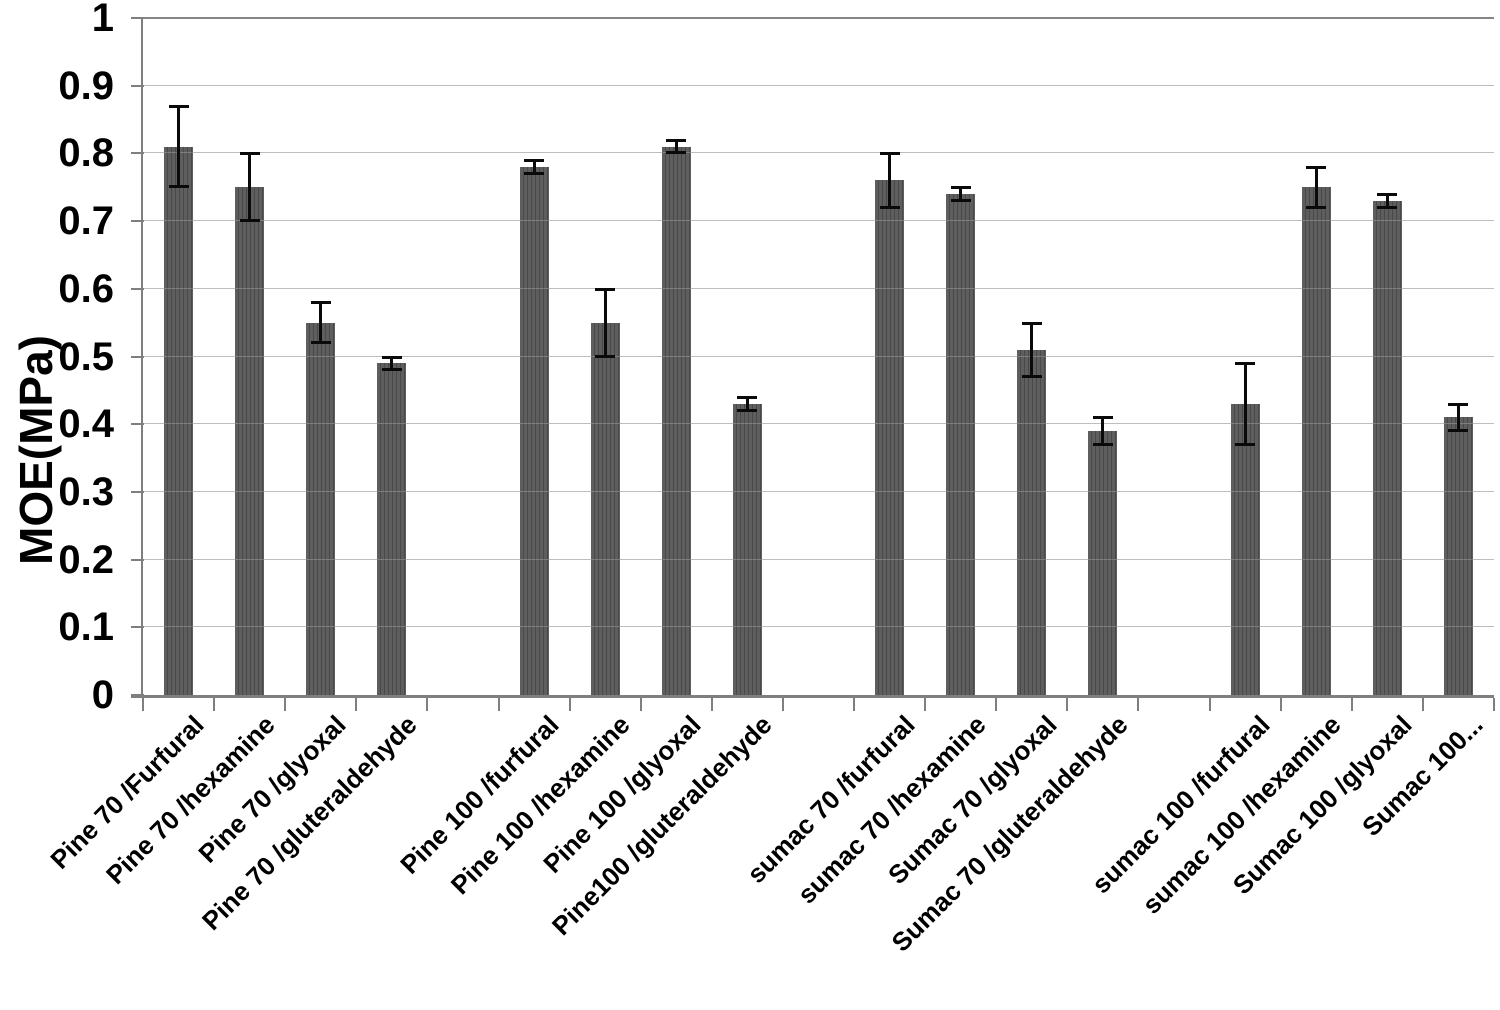 The image size is (1500, 1010). Describe the element at coordinates (86, 491) in the screenshot. I see `y-tick-label: 0.3` at that location.